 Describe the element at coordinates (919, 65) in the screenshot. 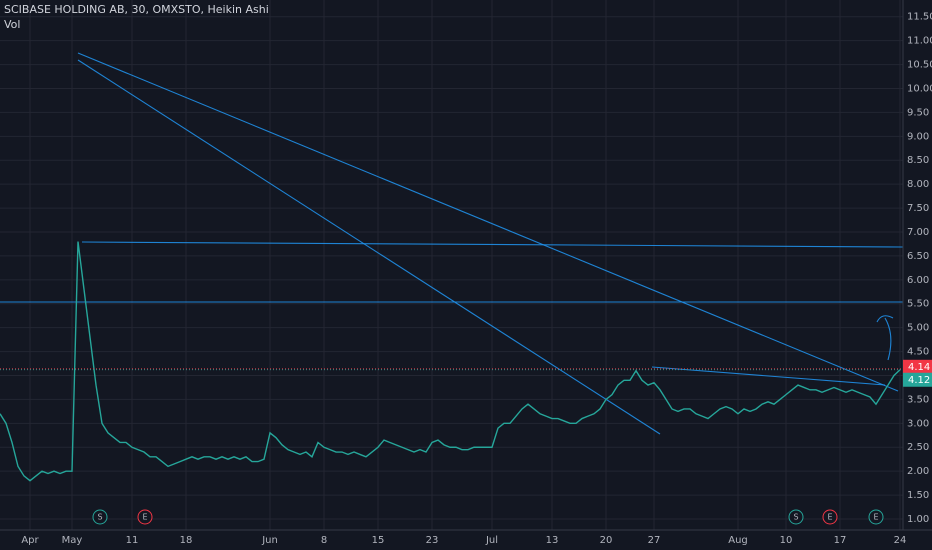

I see `y-tick-label: 10.50` at that location.